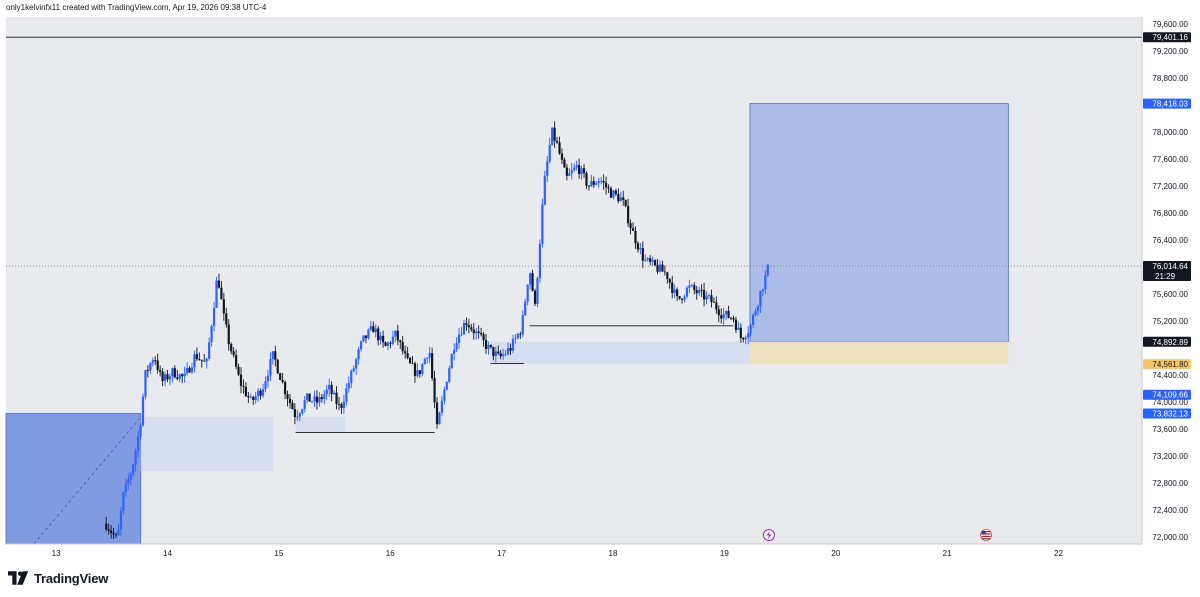 The width and height of the screenshot is (1200, 597). I want to click on target-zone, so click(879, 222).